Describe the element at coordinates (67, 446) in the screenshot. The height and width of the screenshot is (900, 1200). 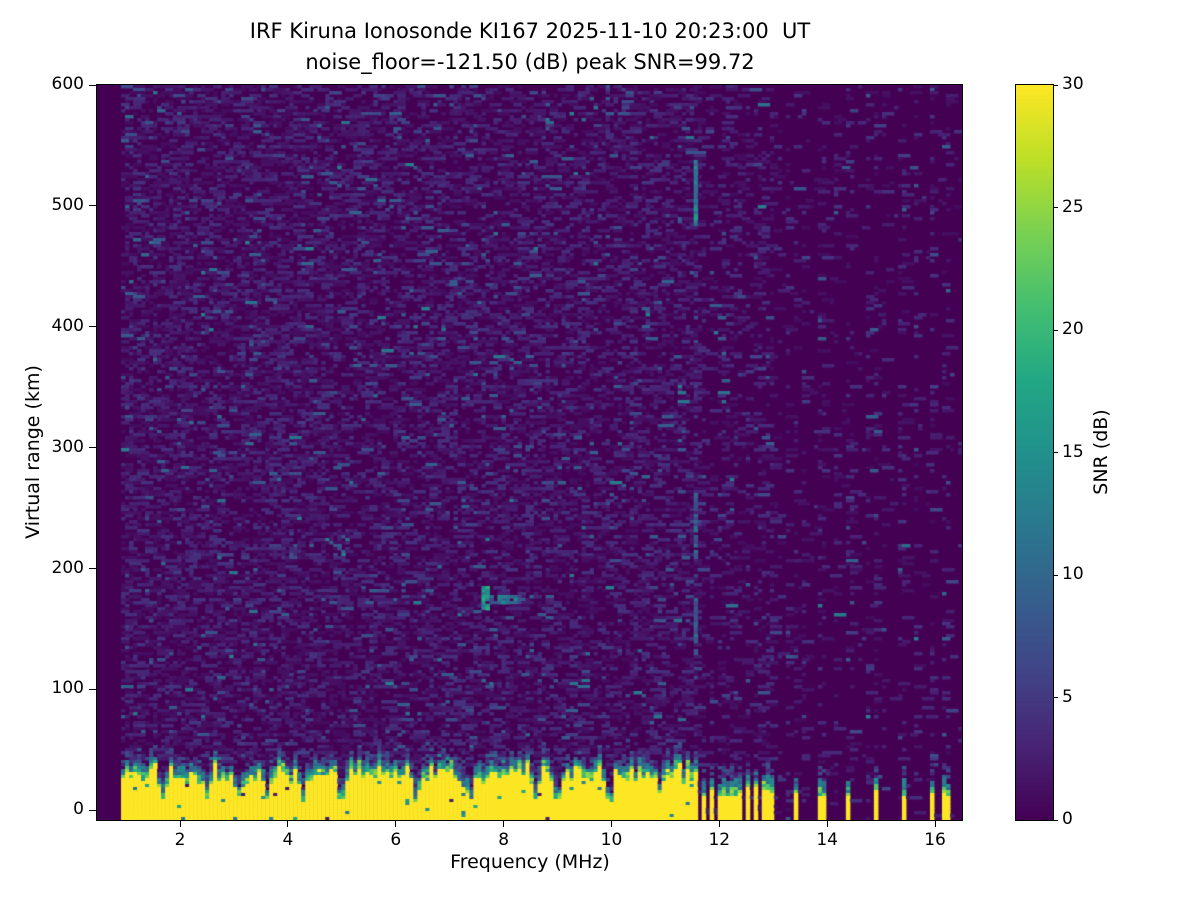
I see `y-tick-label: 300` at that location.